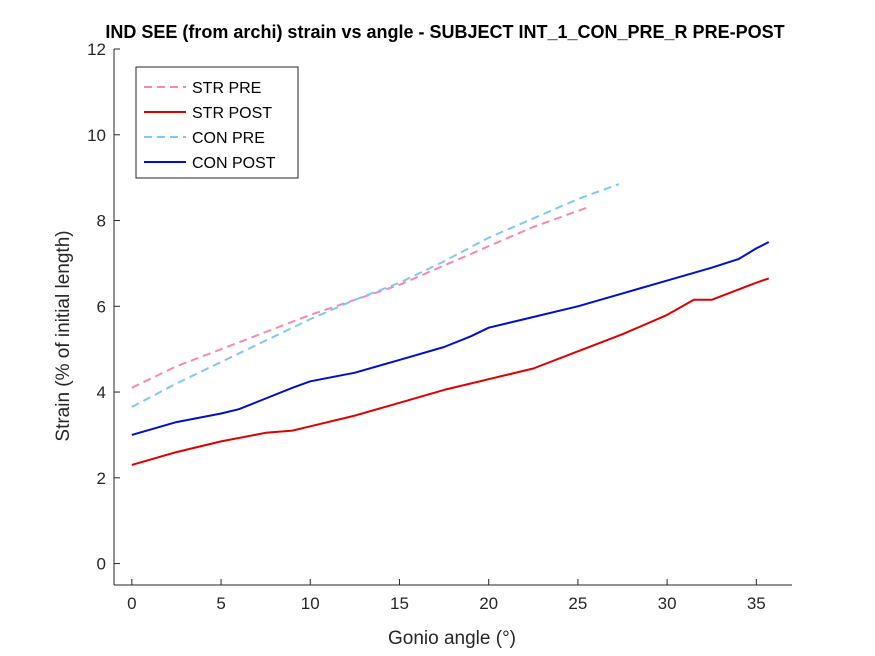 The height and width of the screenshot is (656, 875). Describe the element at coordinates (96, 135) in the screenshot. I see `y-tick-label: 10` at that location.